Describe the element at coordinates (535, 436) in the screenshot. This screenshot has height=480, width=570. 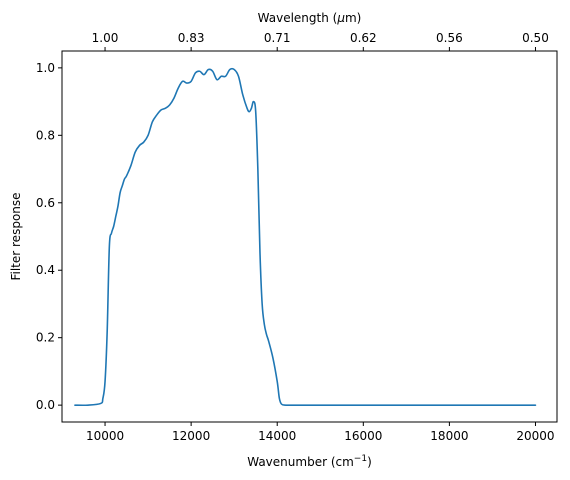
I see `x-tick-label: 20000` at that location.